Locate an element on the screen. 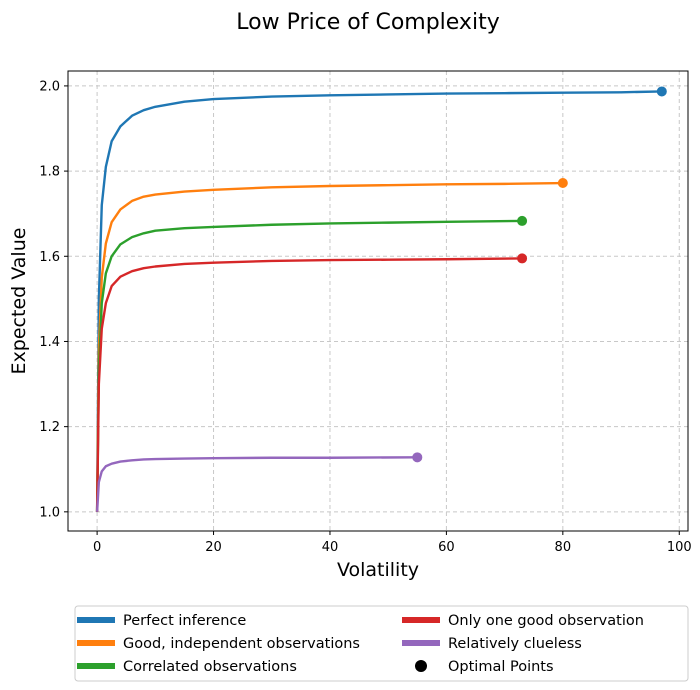 The width and height of the screenshot is (700, 690). x-tick-label: 20 is located at coordinates (213, 547).